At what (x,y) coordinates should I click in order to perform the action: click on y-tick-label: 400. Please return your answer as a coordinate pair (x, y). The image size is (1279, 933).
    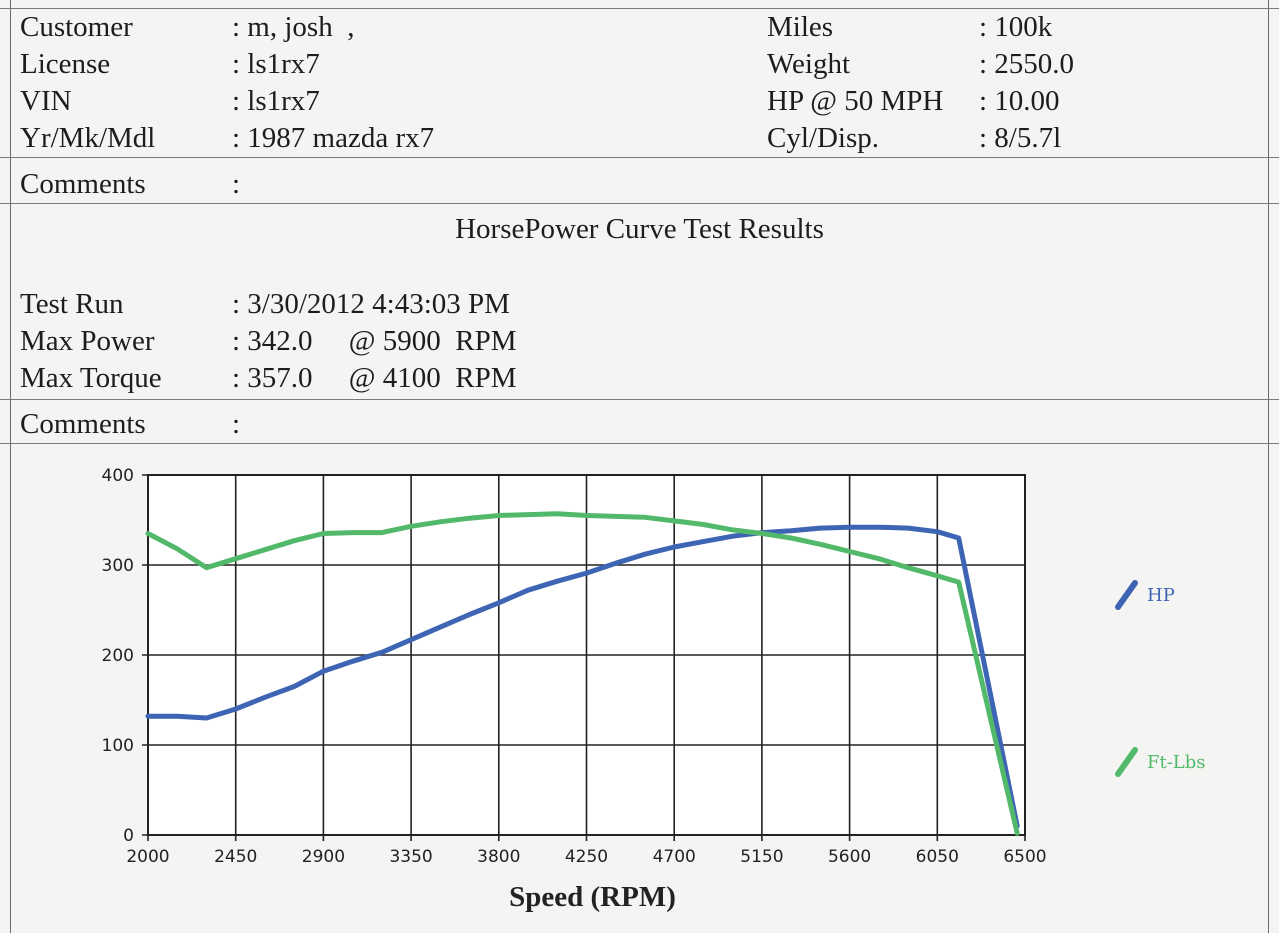
    Looking at the image, I should click on (118, 476).